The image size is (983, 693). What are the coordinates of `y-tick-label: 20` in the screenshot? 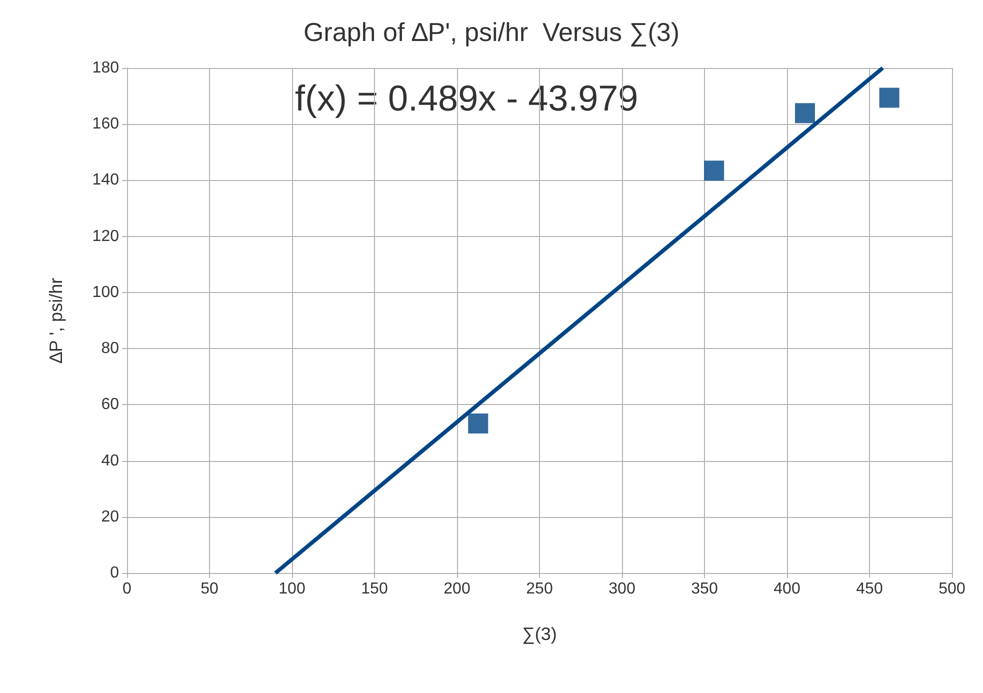 It's located at (110, 517).